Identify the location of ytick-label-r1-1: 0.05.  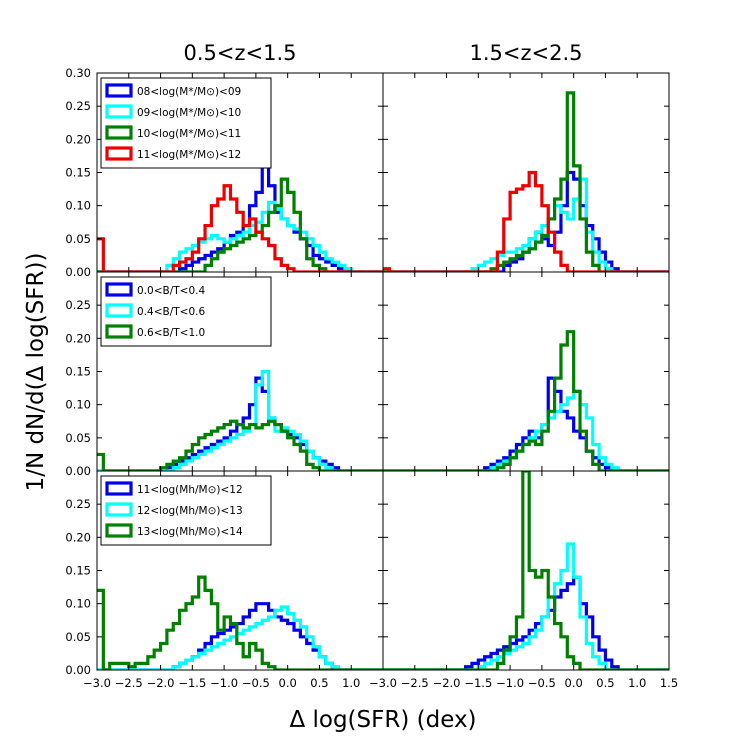
(78, 438).